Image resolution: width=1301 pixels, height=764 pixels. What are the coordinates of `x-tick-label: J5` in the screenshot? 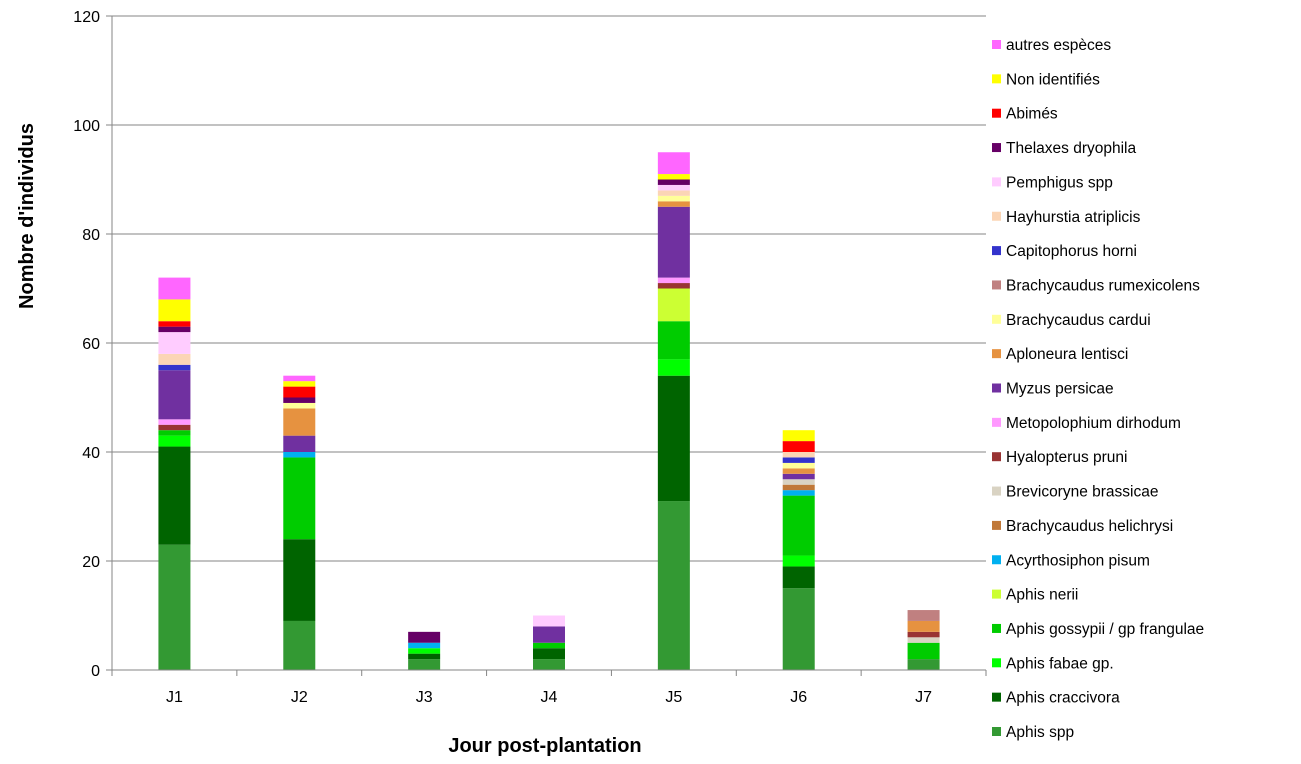 It's located at (673, 697).